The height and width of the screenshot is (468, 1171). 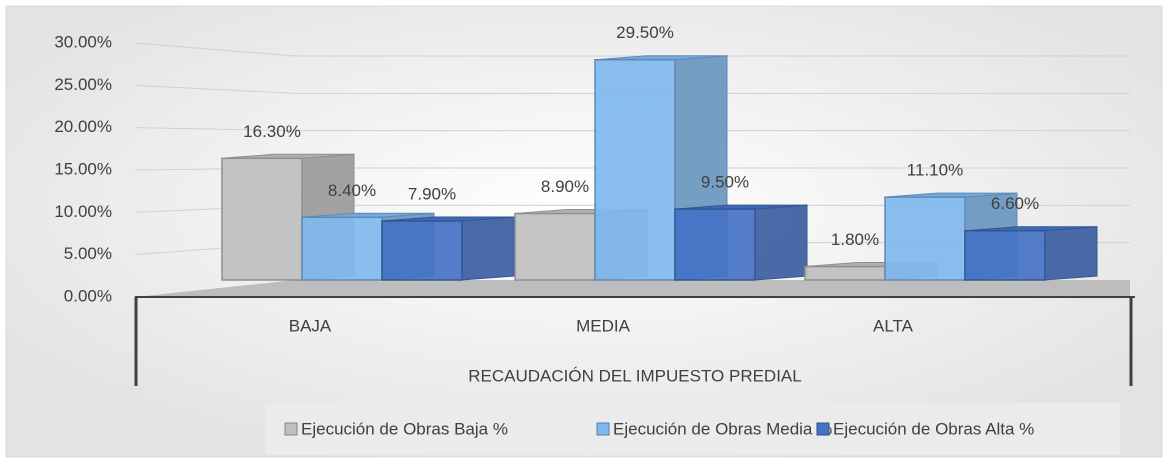 What do you see at coordinates (83, 84) in the screenshot?
I see `y-tick-label: 25.00%` at bounding box center [83, 84].